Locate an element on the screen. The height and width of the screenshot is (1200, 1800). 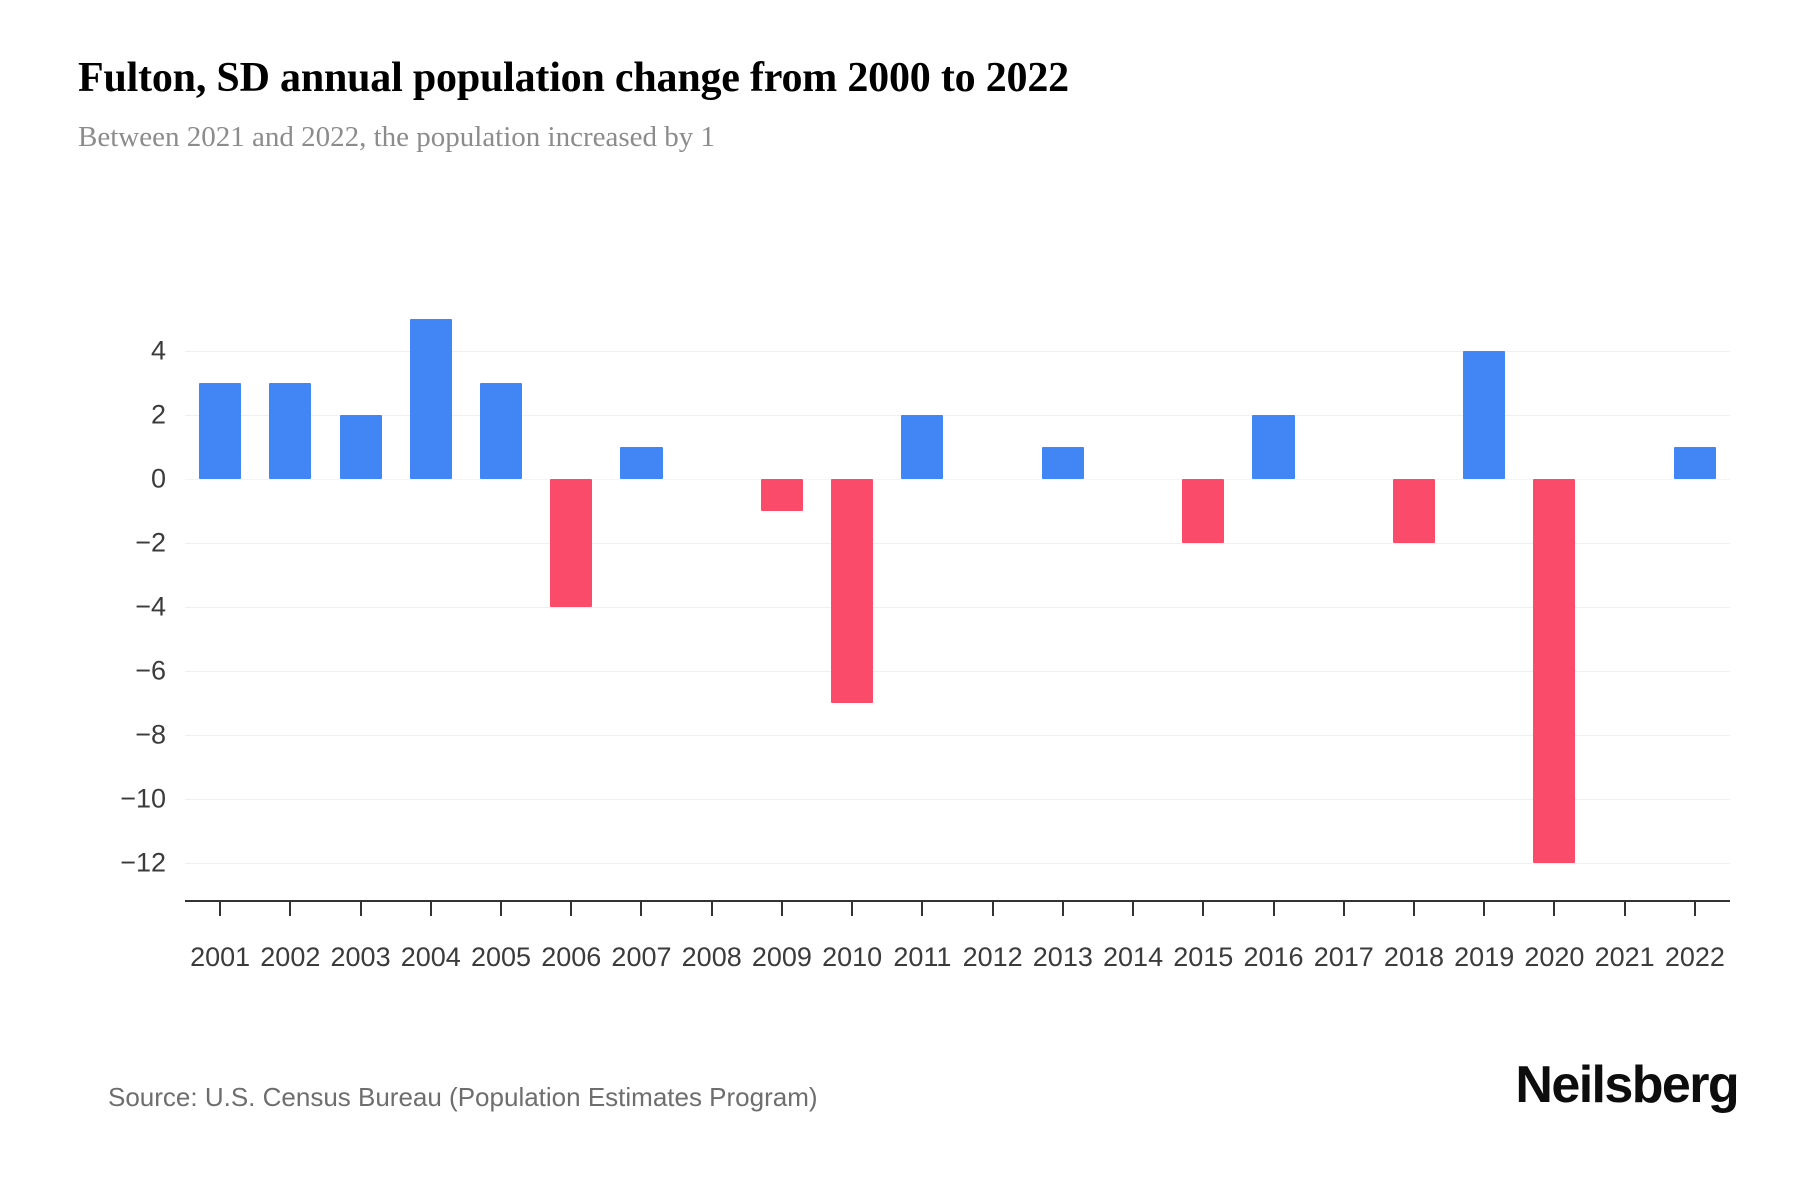
bar-2016 is located at coordinates (1273, 447).